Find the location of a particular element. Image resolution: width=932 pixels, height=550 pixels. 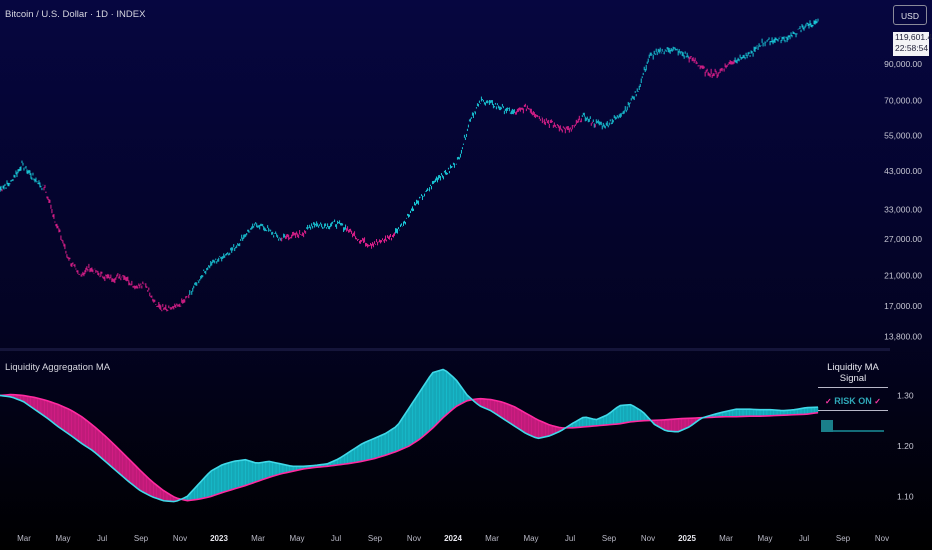

last-price-tag: 119,601.43 22:58:54 is located at coordinates (912, 44).